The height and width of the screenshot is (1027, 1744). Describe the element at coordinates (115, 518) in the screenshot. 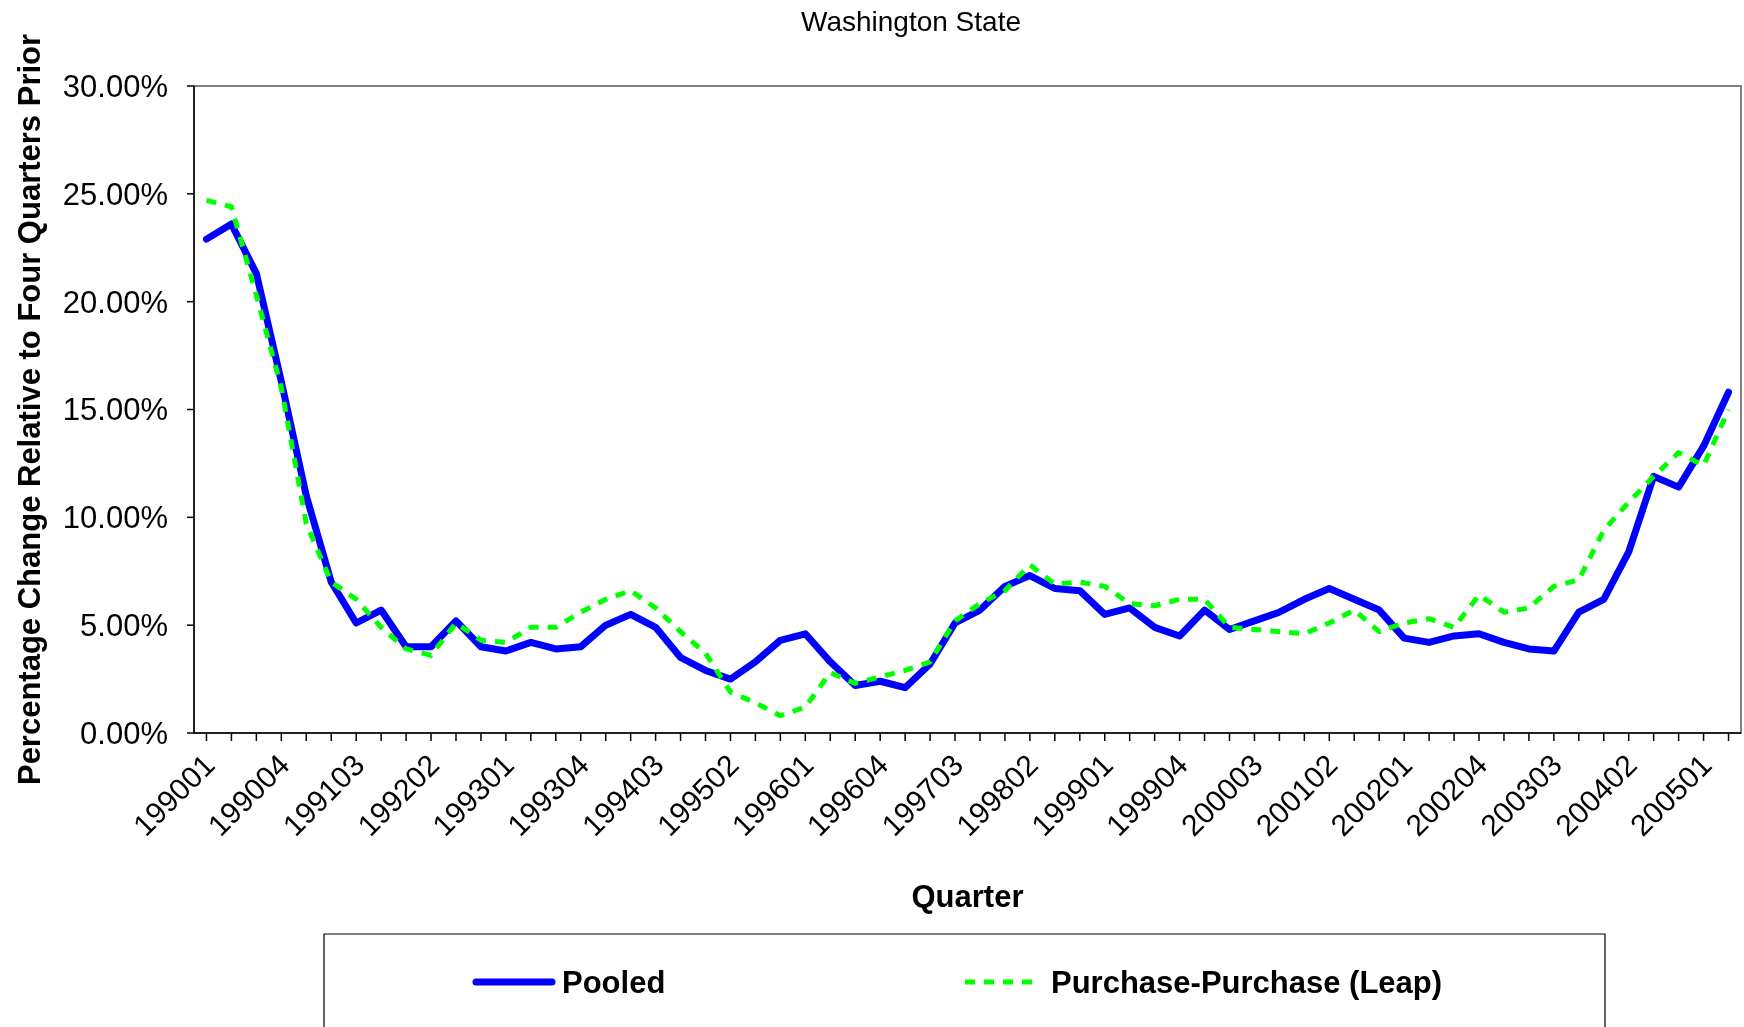

I see `y-tick-label: 10.00%` at that location.